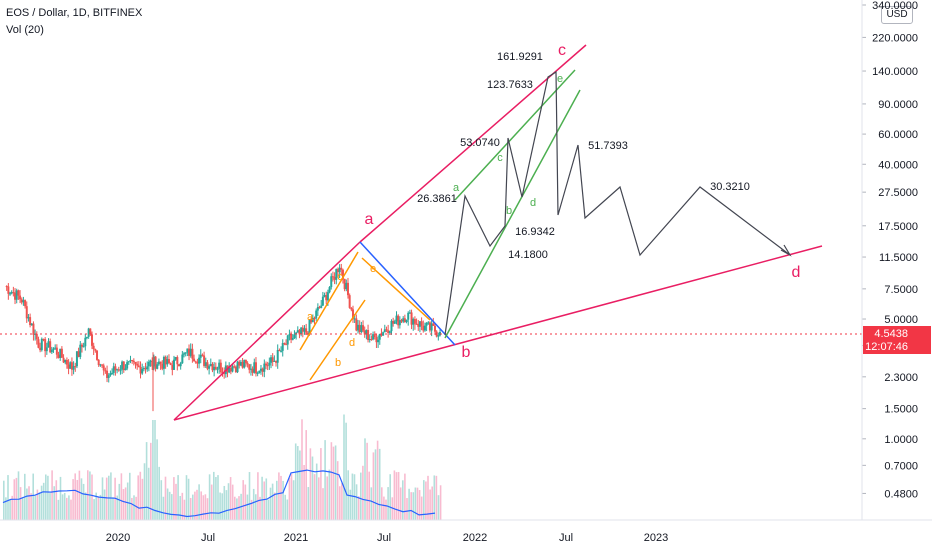  What do you see at coordinates (895, 38) in the screenshot?
I see `price-tick-label: 220.0000` at bounding box center [895, 38].